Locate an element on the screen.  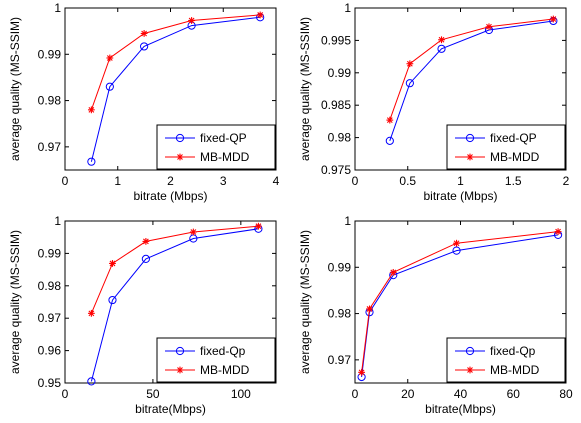
x-tick-label: 60 is located at coordinates (514, 394).